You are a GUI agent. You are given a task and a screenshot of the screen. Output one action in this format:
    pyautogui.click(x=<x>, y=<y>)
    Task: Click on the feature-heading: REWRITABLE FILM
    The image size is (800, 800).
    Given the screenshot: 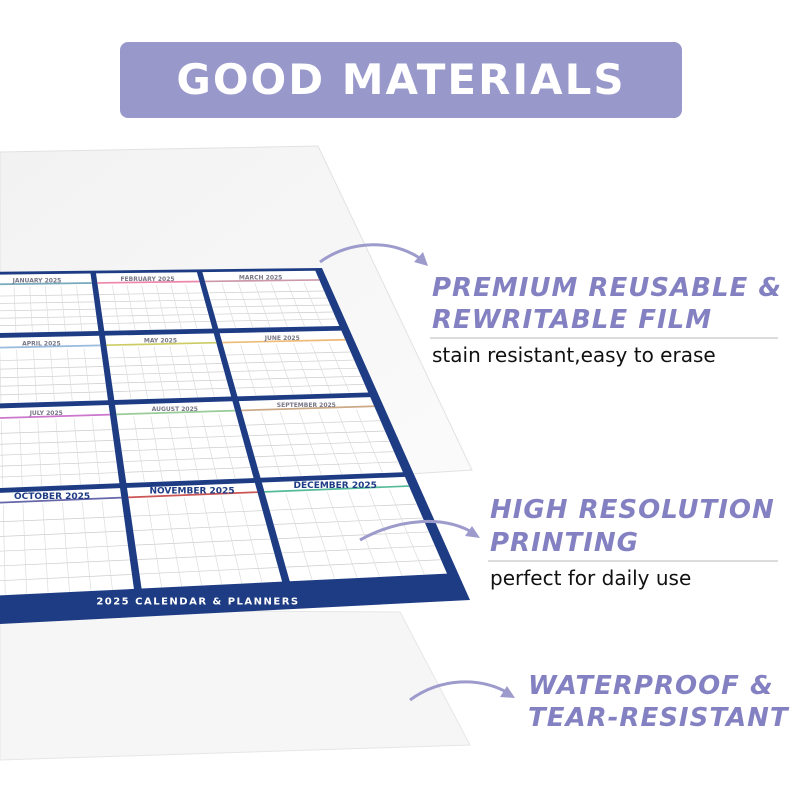 What is the action you would take?
    pyautogui.click(x=572, y=320)
    